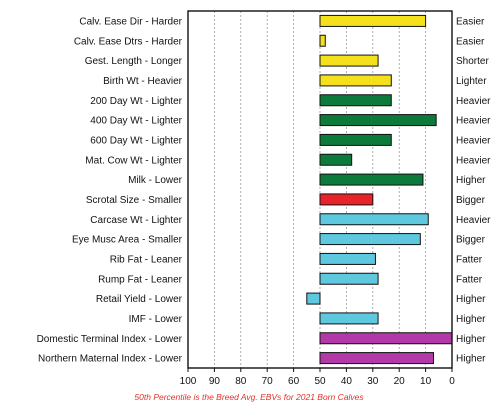 The width and height of the screenshot is (498, 407). What do you see at coordinates (452, 381) in the screenshot?
I see `x-tick-label-0: 0` at bounding box center [452, 381].